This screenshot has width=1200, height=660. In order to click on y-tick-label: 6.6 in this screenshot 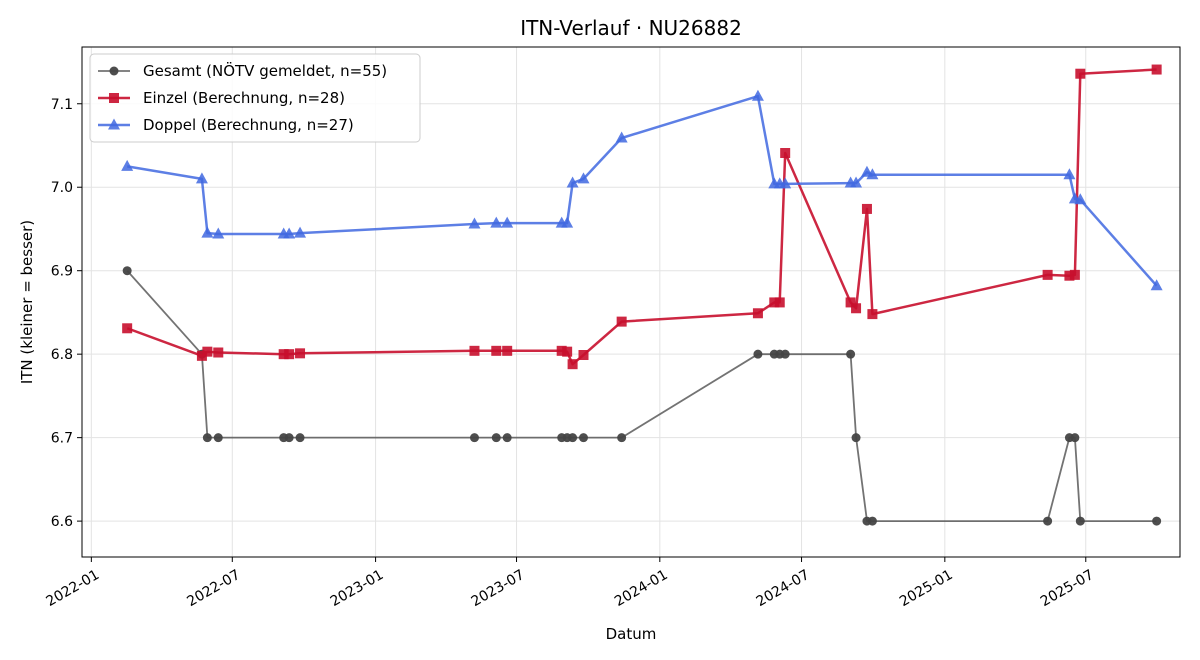, I will do `click(62, 522)`.